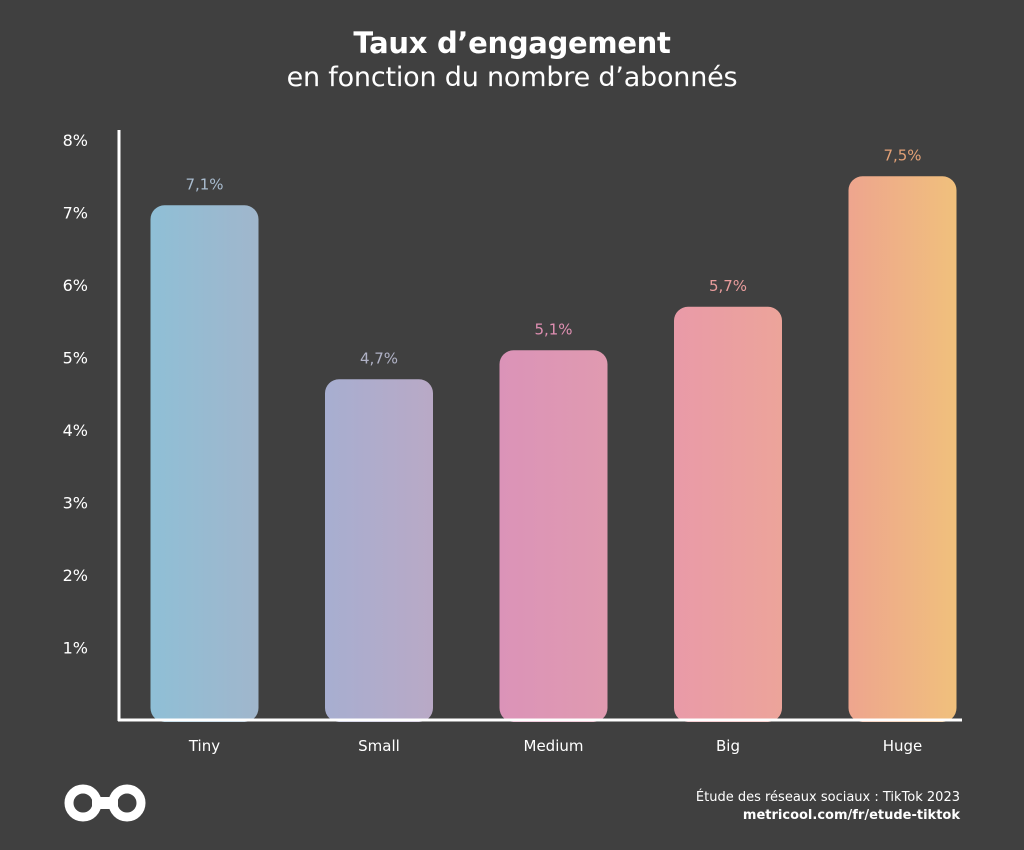  What do you see at coordinates (75, 140) in the screenshot?
I see `y-tick-label: 8%` at bounding box center [75, 140].